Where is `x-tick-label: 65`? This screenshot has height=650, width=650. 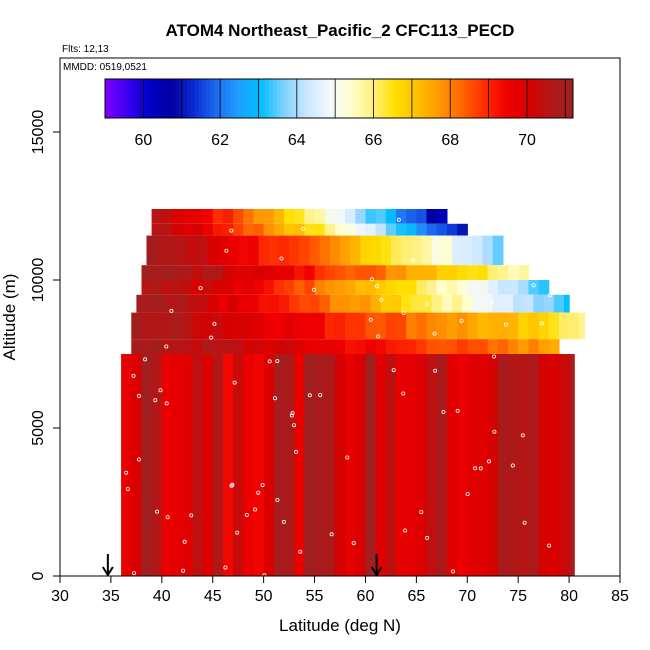 x-tick-label: 65 is located at coordinates (416, 596).